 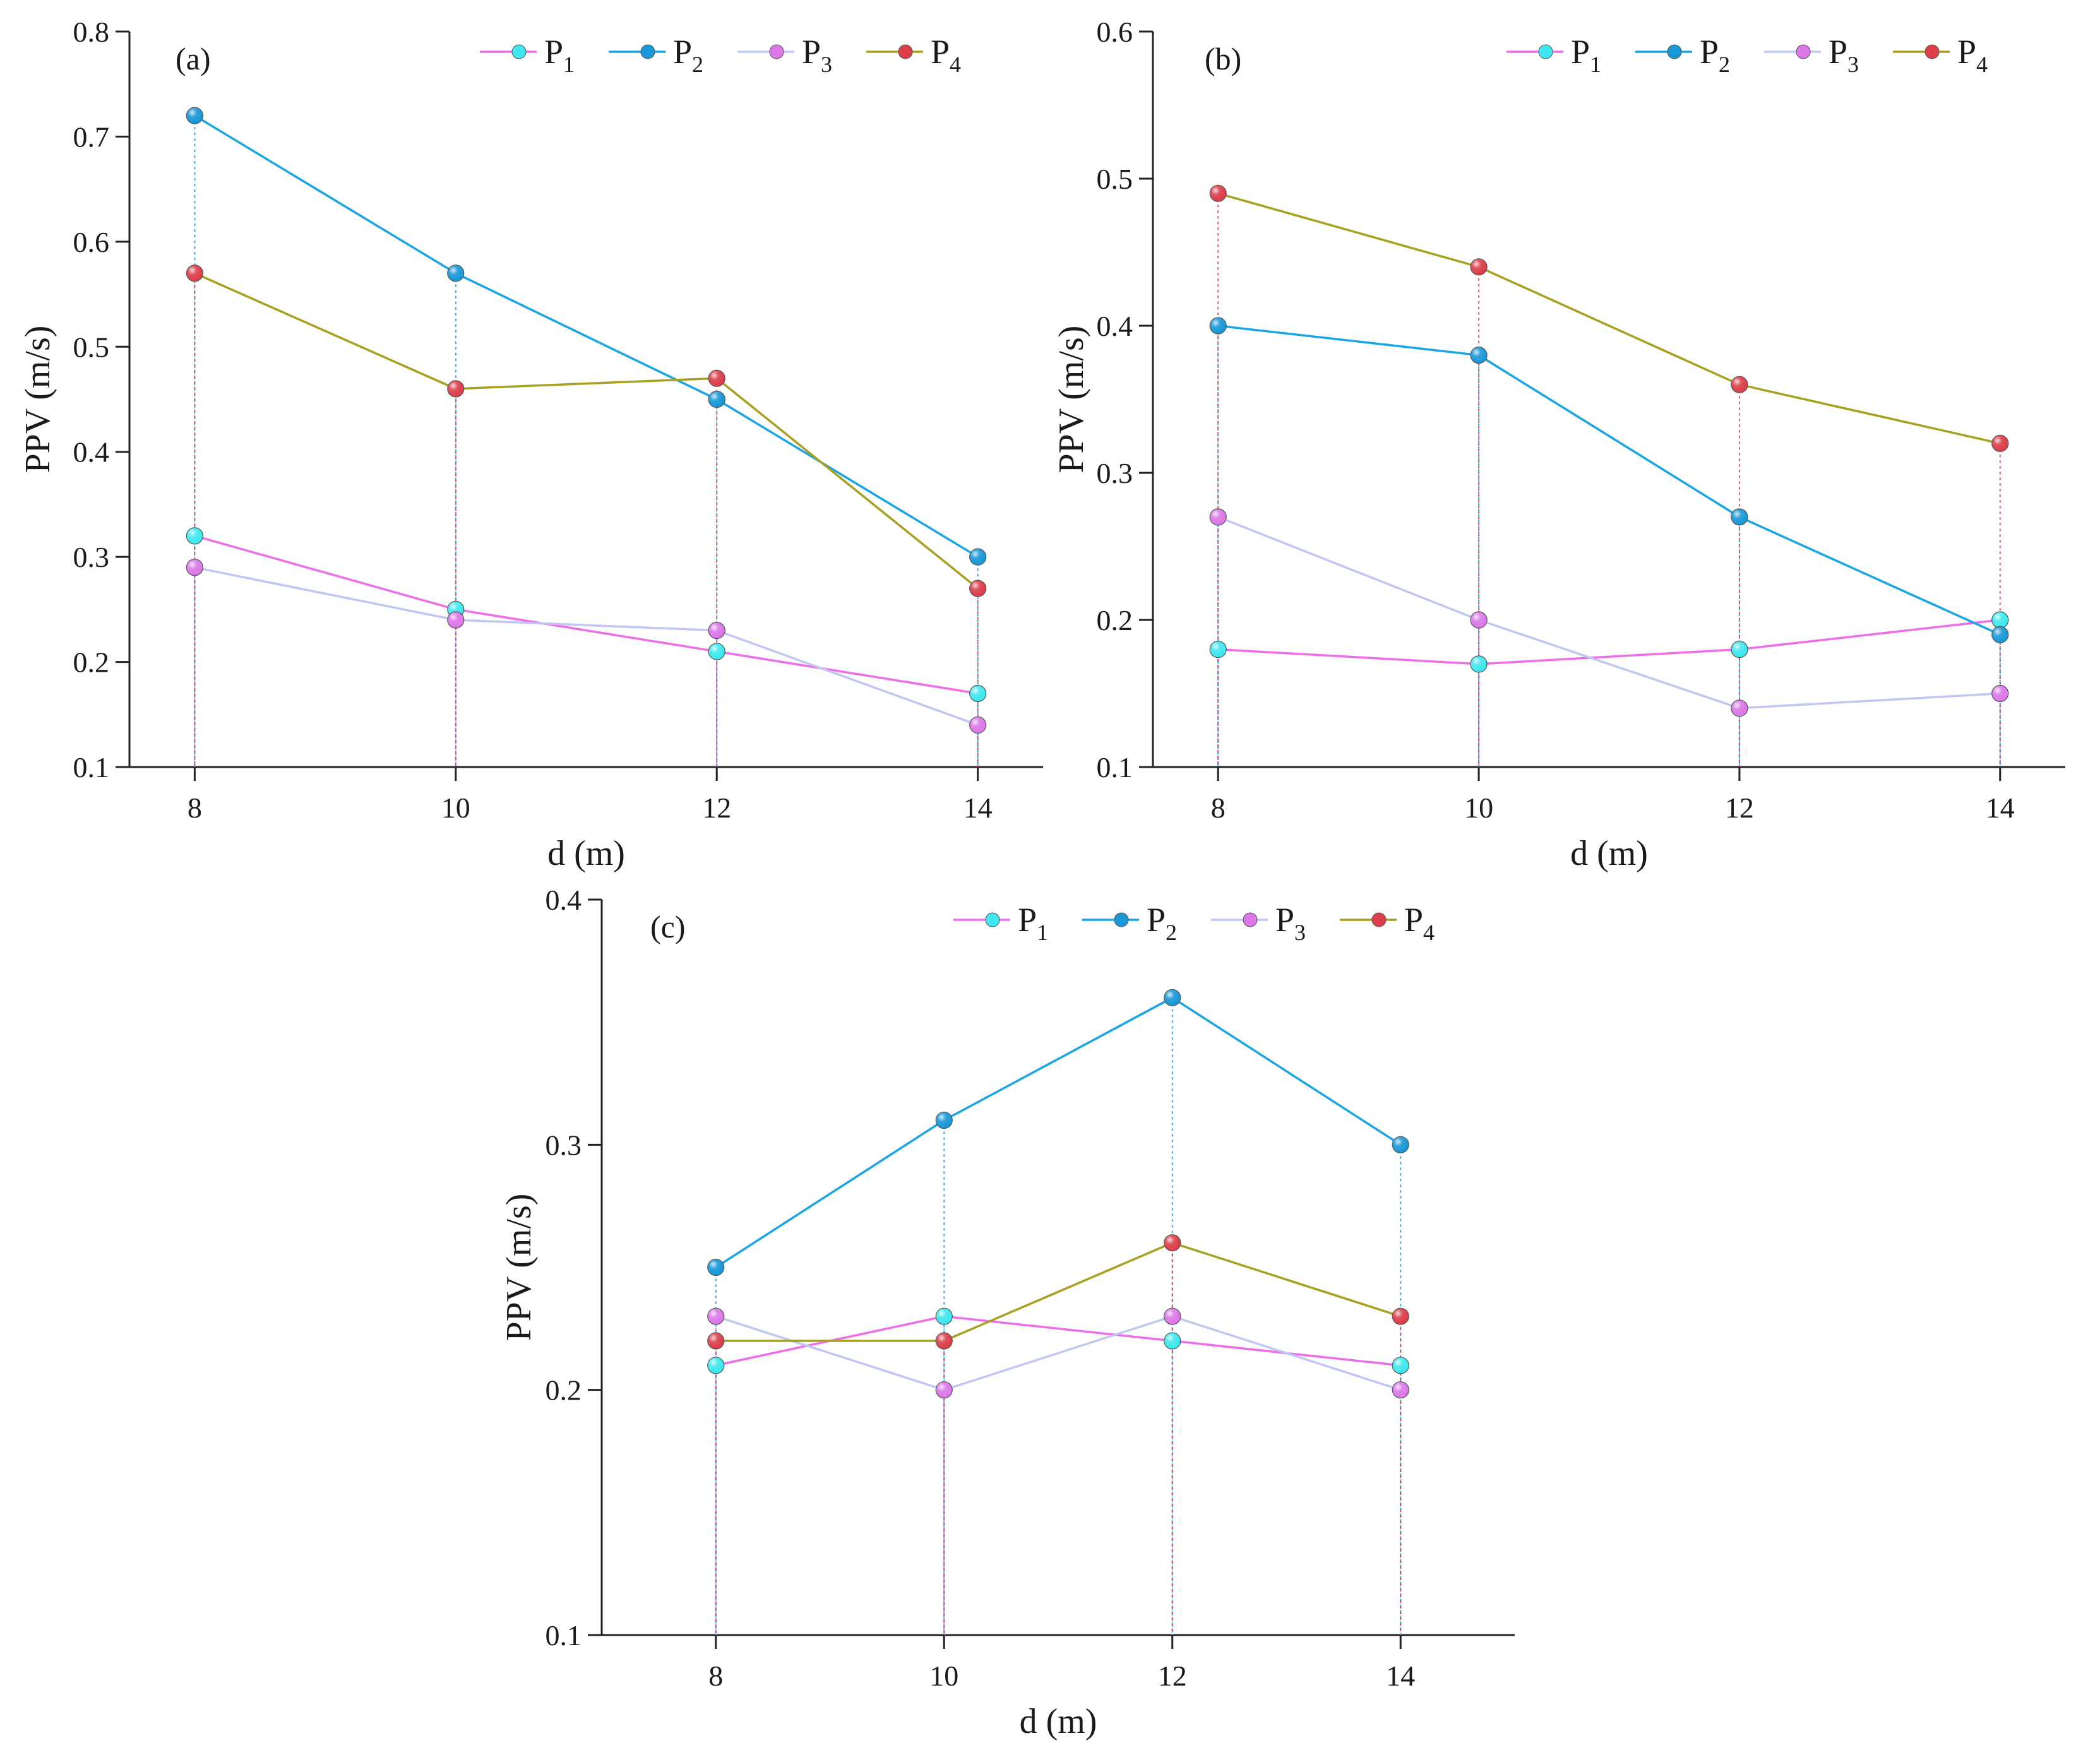 I want to click on y-tick-label: 0.1, so click(x=564, y=1635).